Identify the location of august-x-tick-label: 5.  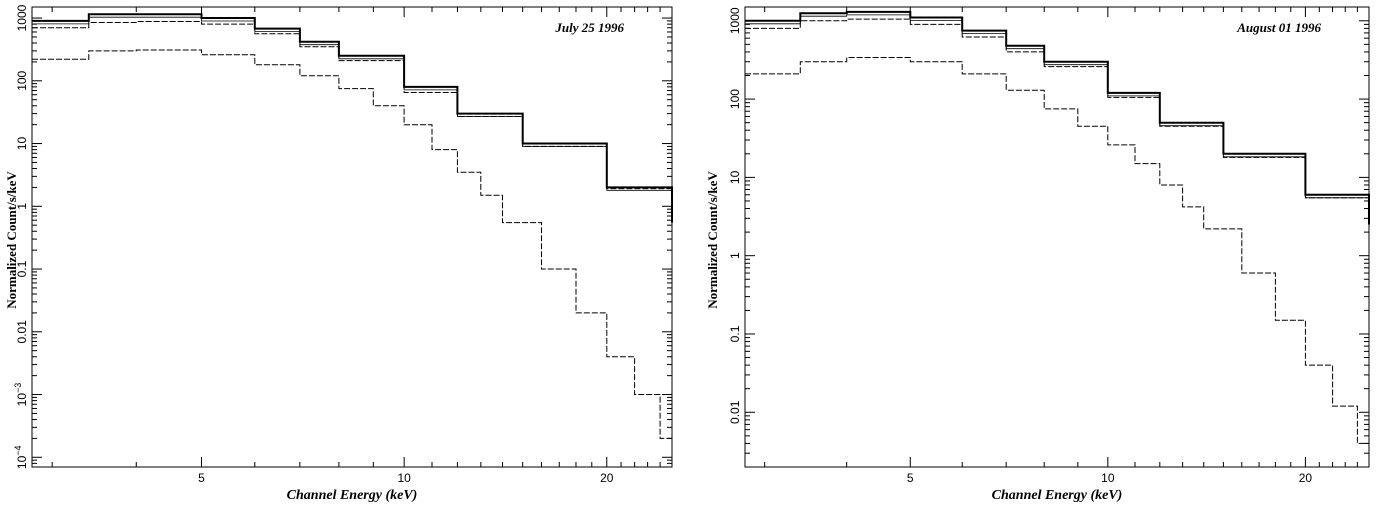
(910, 478).